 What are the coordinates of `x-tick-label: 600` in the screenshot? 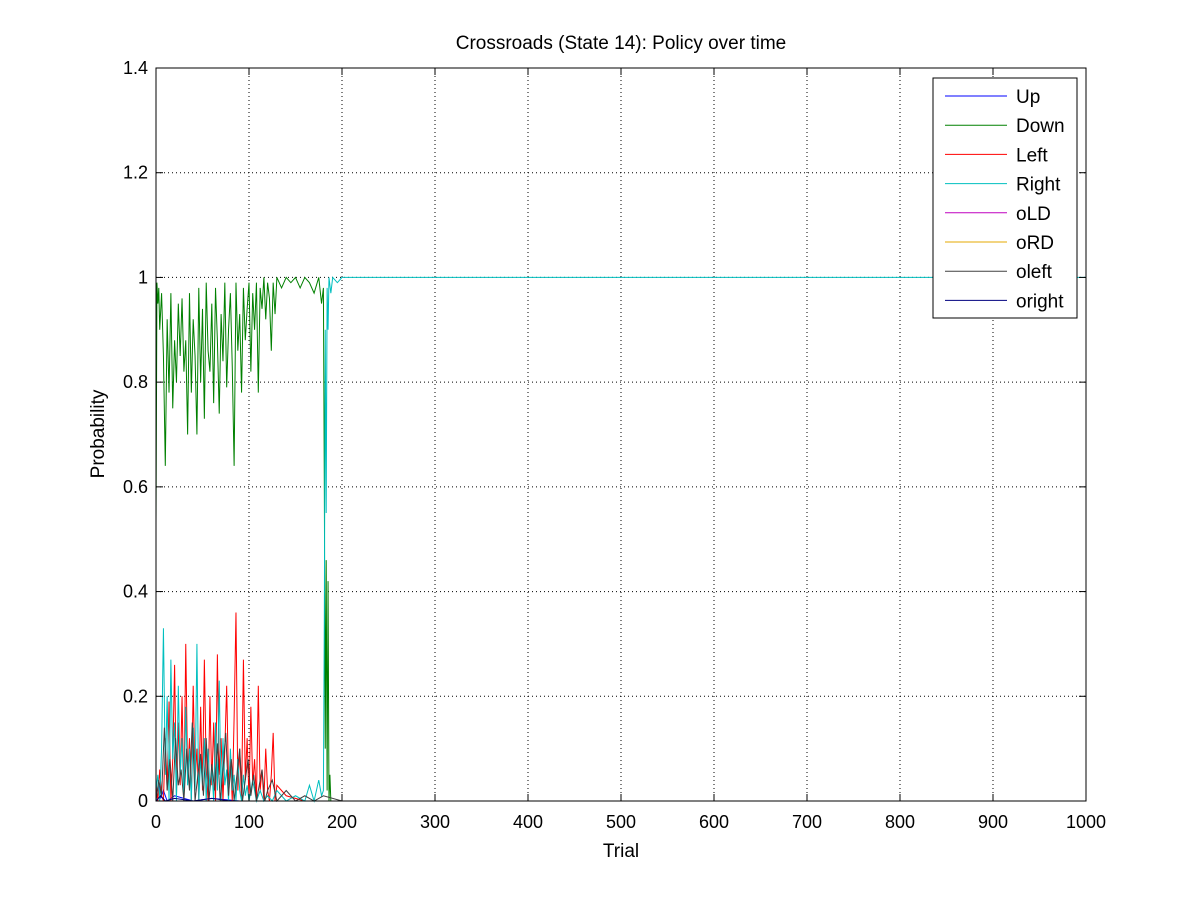 It's located at (714, 822).